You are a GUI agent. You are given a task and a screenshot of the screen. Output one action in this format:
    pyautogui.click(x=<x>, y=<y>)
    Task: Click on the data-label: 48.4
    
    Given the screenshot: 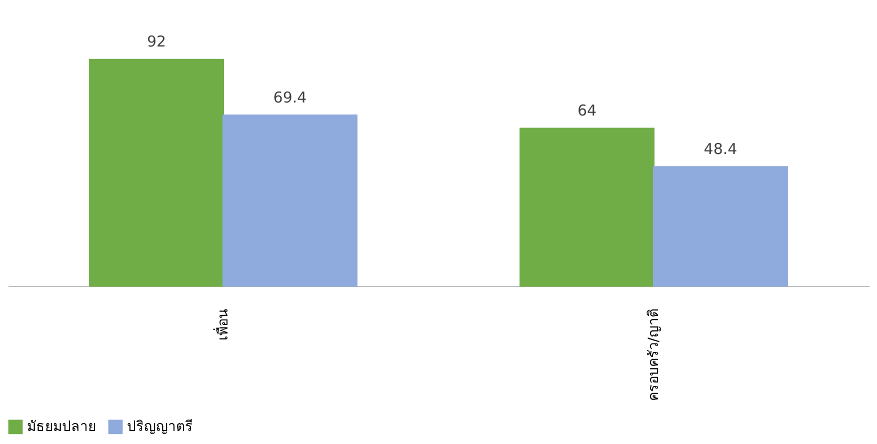 What is the action you would take?
    pyautogui.click(x=721, y=149)
    